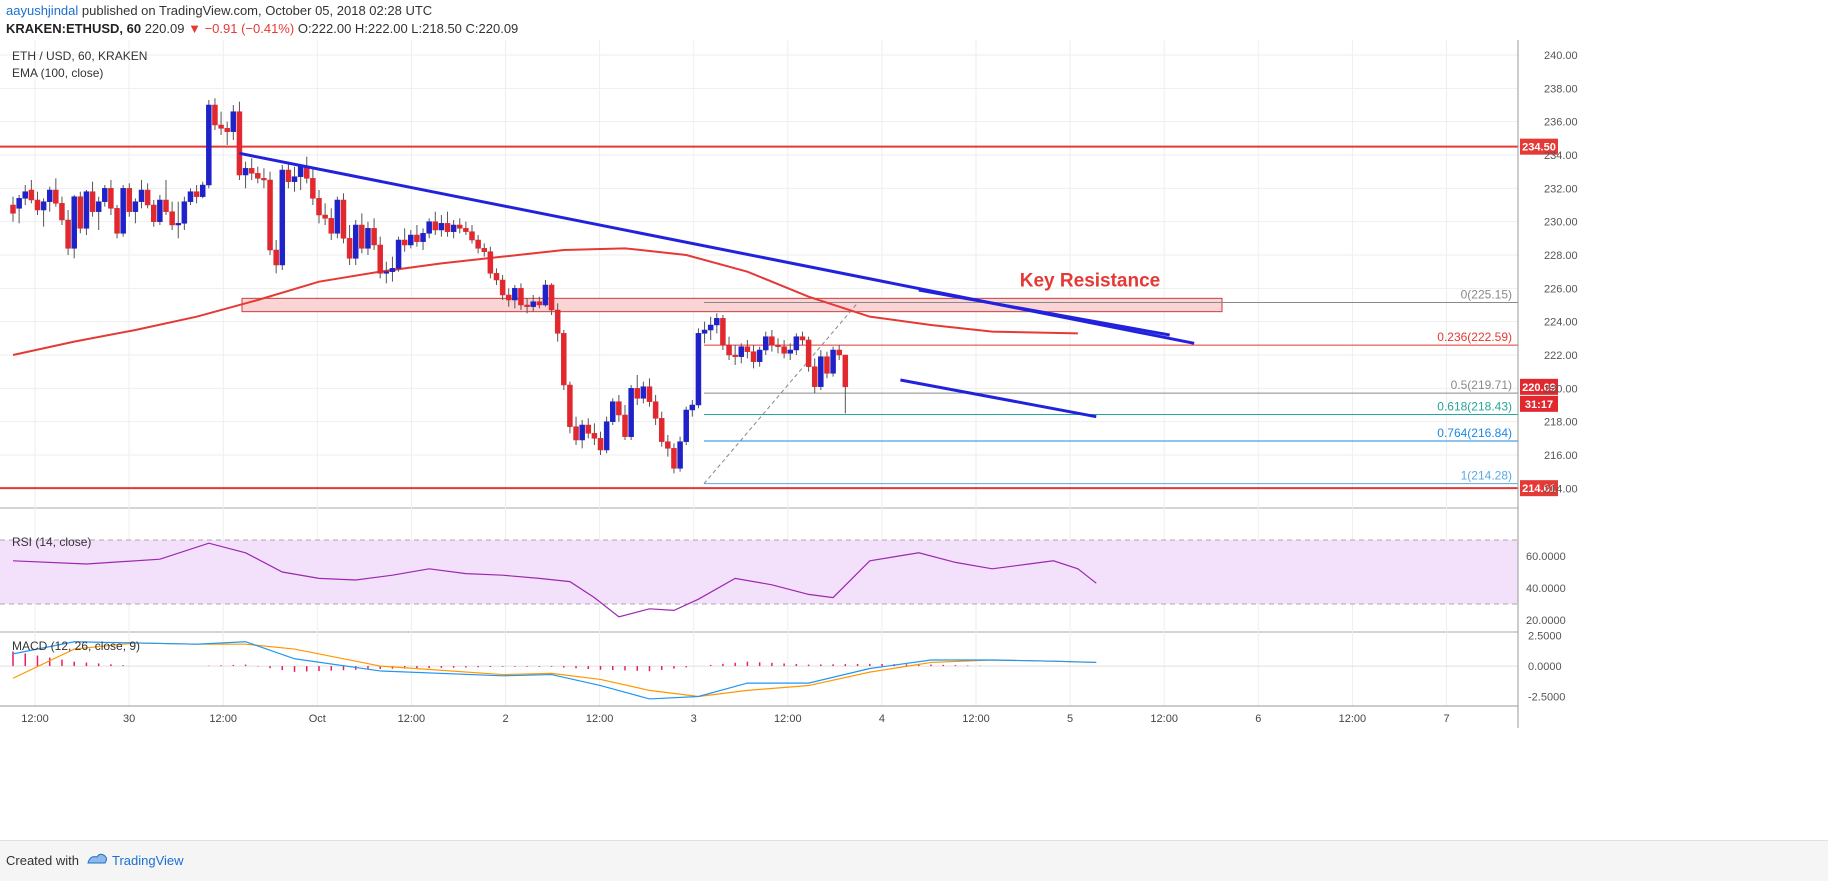 This screenshot has height=881, width=1828. Describe the element at coordinates (1561, 56) in the screenshot. I see `price-tick-label: 240.00` at that location.